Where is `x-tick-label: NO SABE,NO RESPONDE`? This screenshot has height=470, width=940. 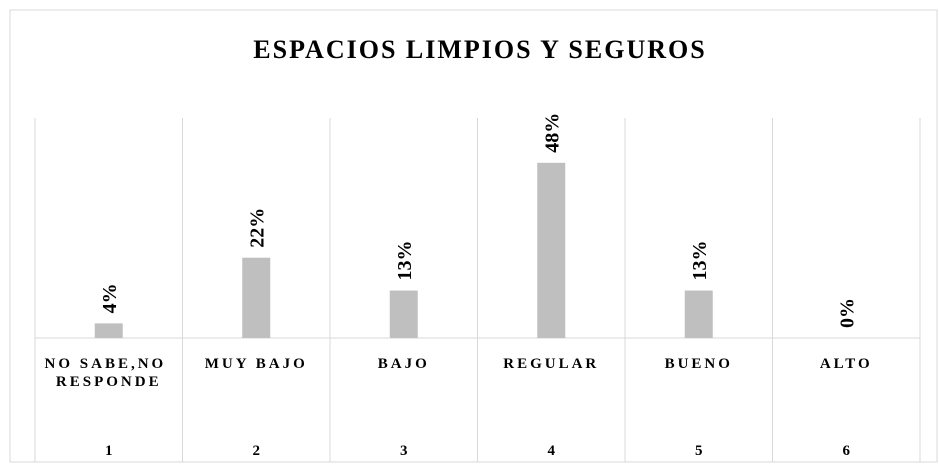 x-tick-label: NO SABE,NO RESPONDE is located at coordinates (109, 373).